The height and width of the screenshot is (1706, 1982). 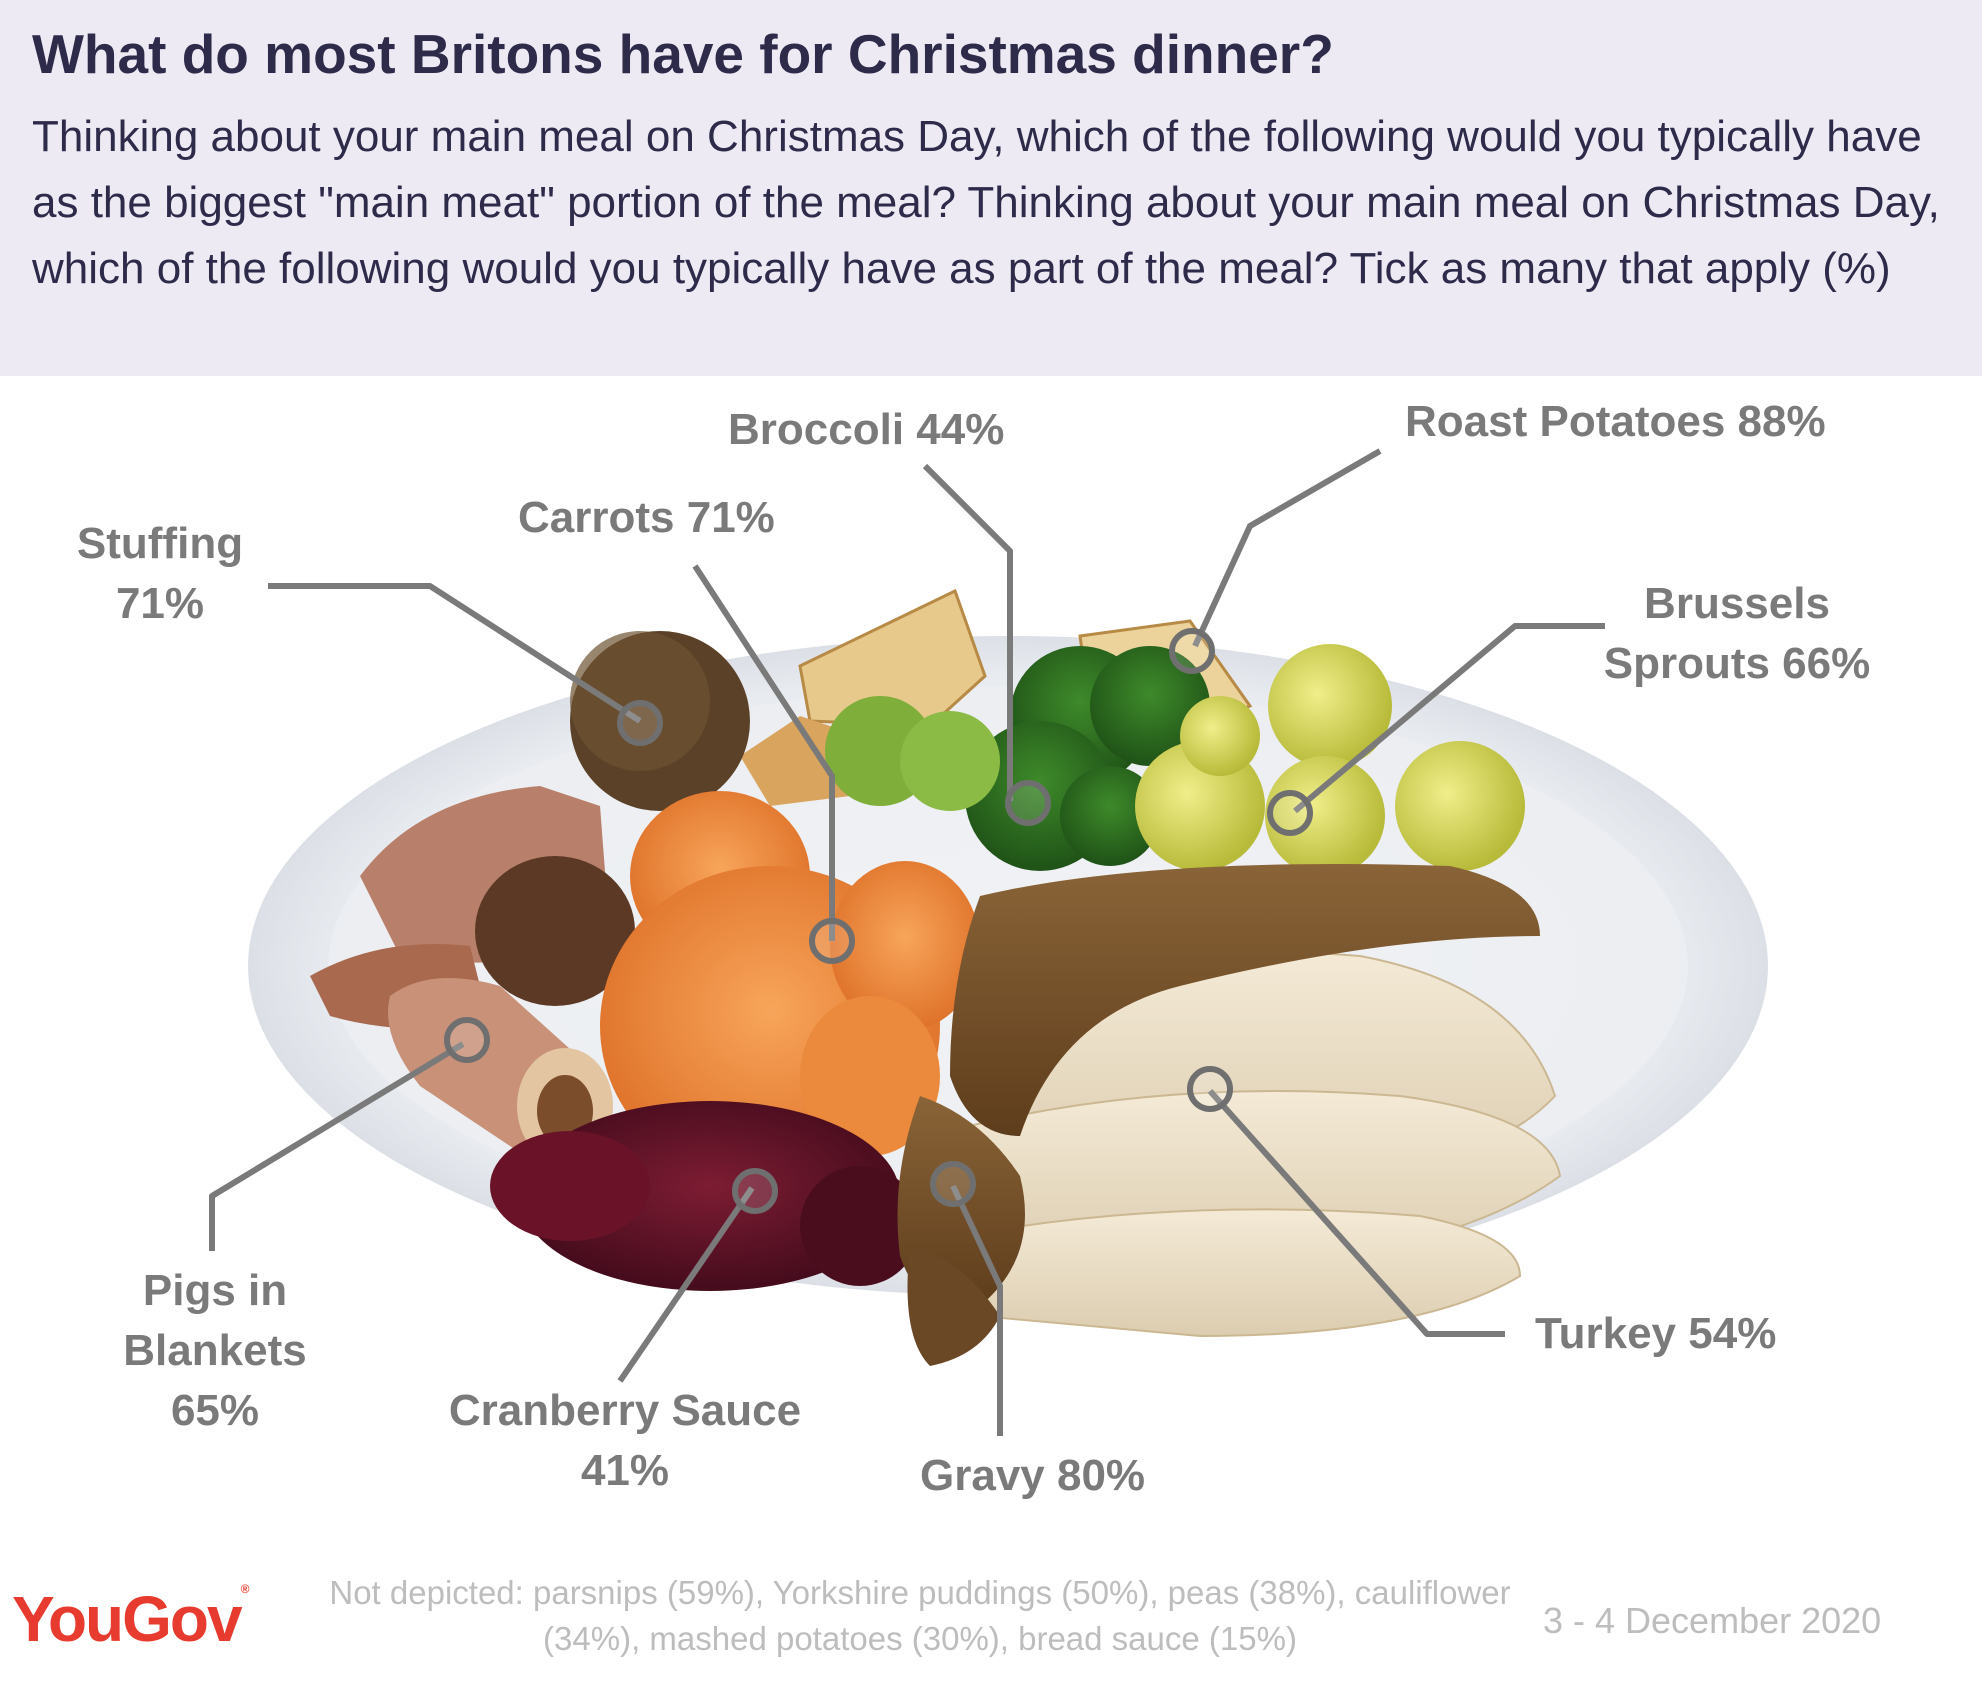 I want to click on survey-date: 3 - 4 December 2020, so click(x=1712, y=1620).